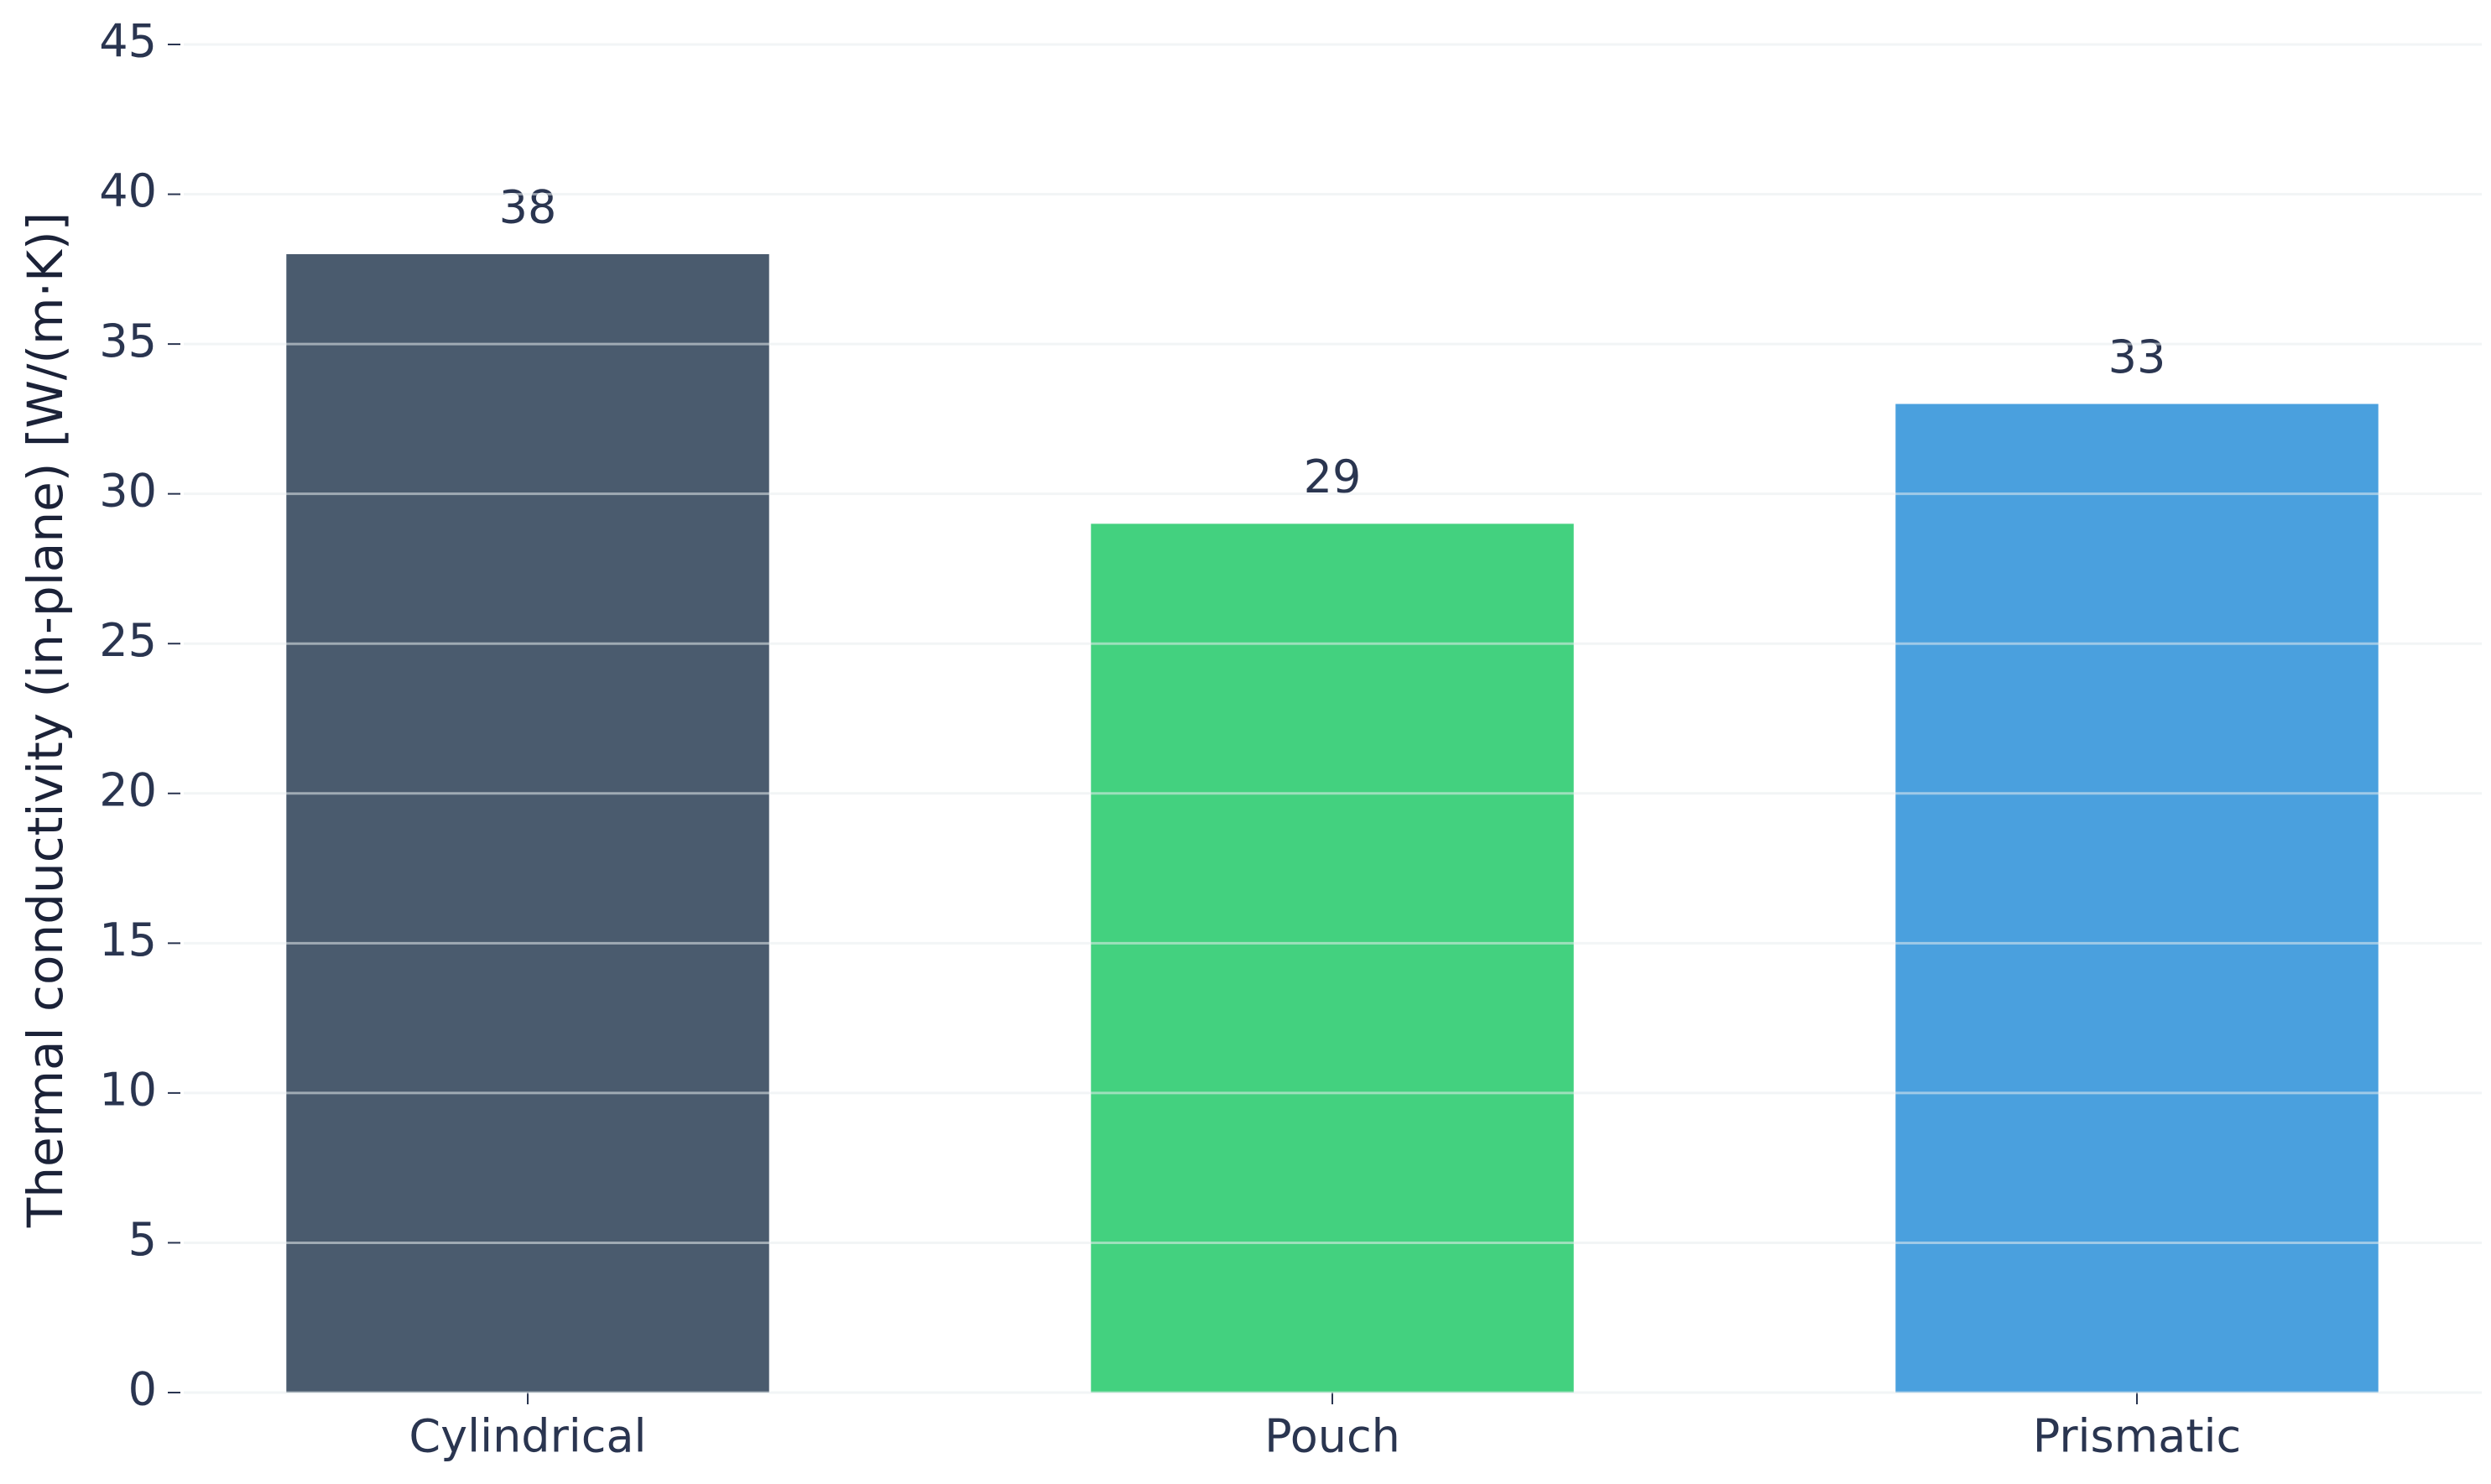  I want to click on y-tick-label: 30, so click(128, 490).